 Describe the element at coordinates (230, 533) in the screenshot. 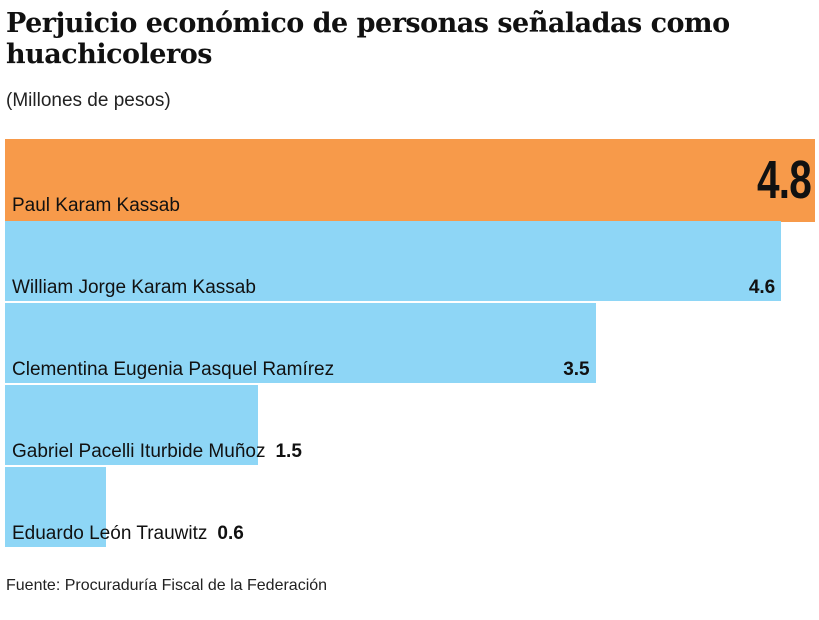

I see `value-label: 0.6` at that location.